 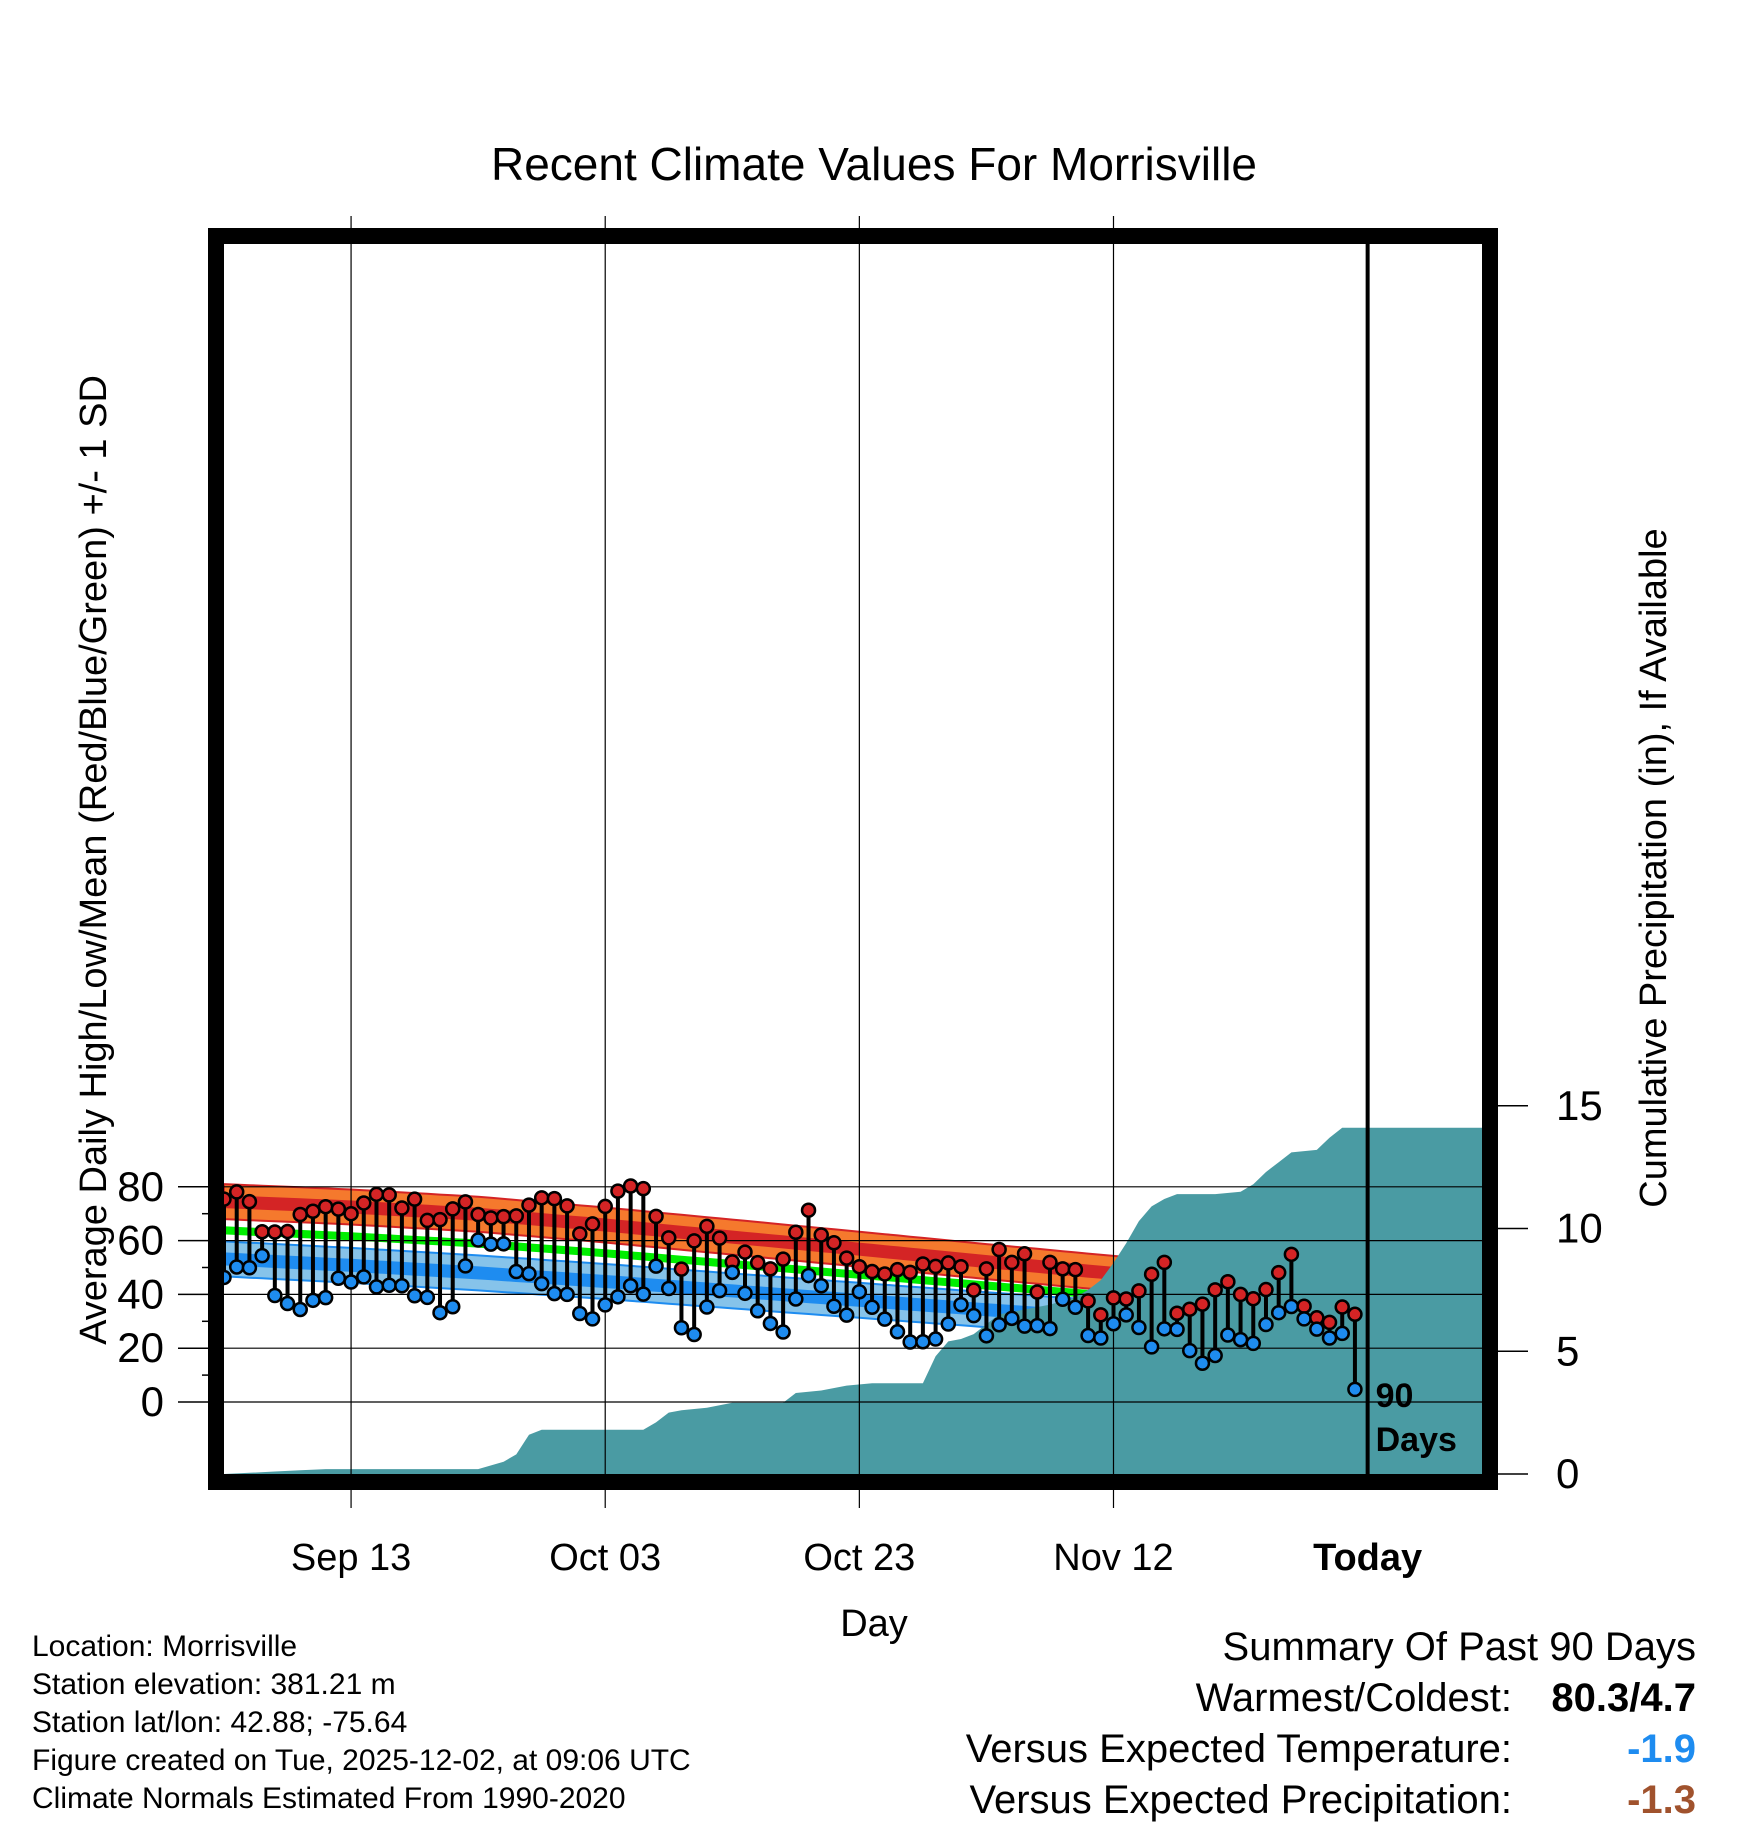 I want to click on x-tick-label: Oct 23, so click(x=859, y=1558).